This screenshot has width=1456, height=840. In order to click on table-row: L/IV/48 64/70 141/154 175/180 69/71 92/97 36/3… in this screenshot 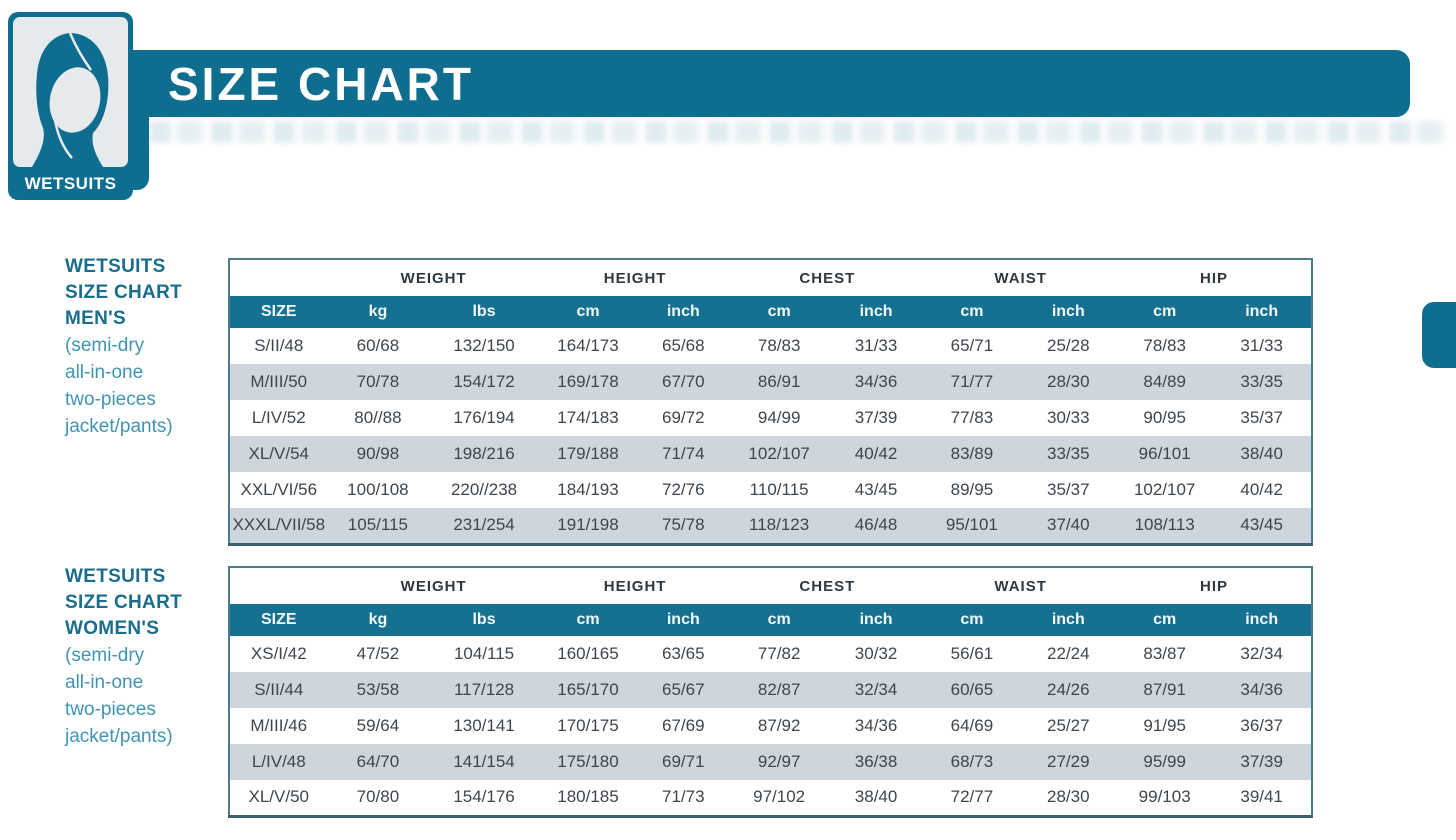, I will do `click(770, 762)`.